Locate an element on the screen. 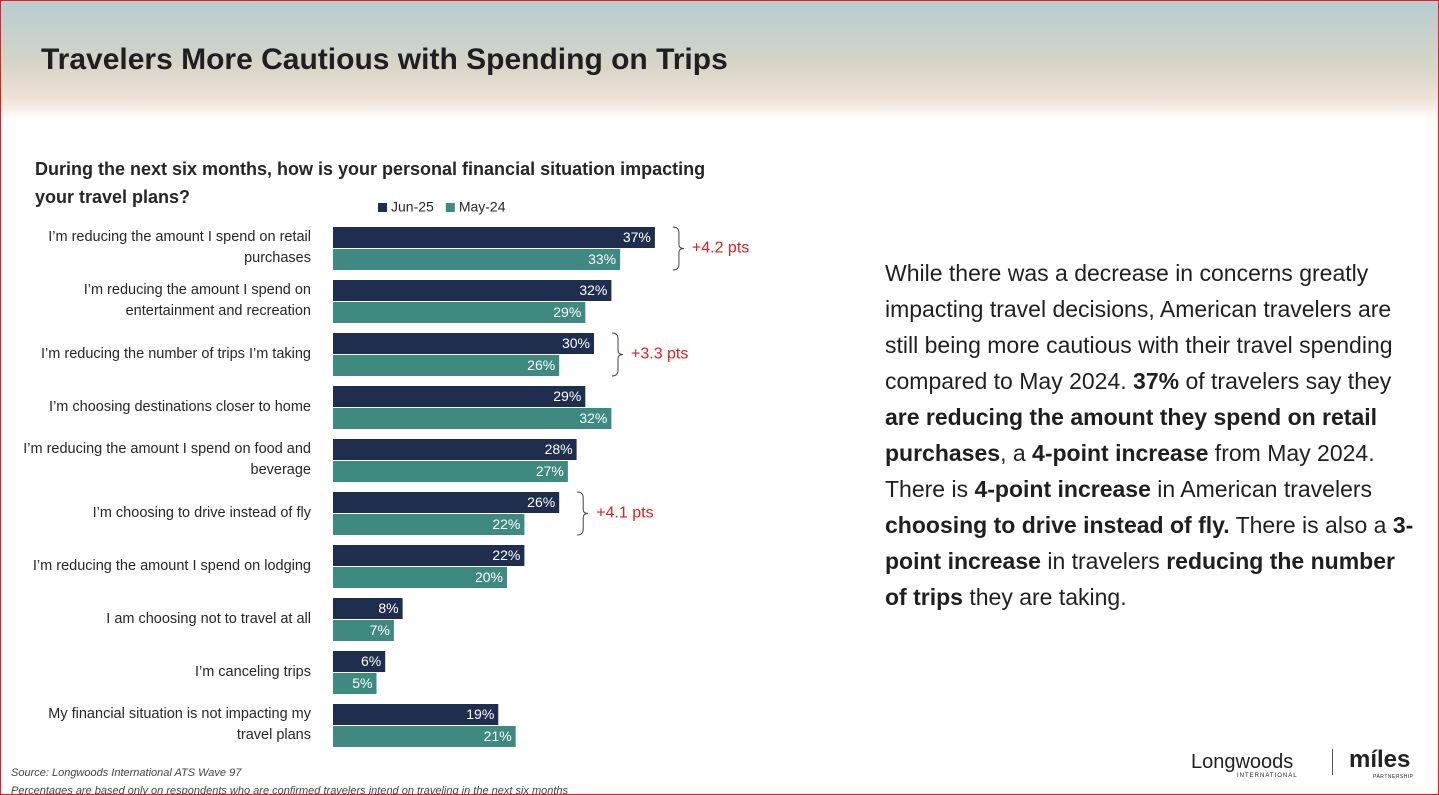  logo-divider is located at coordinates (1332, 762).